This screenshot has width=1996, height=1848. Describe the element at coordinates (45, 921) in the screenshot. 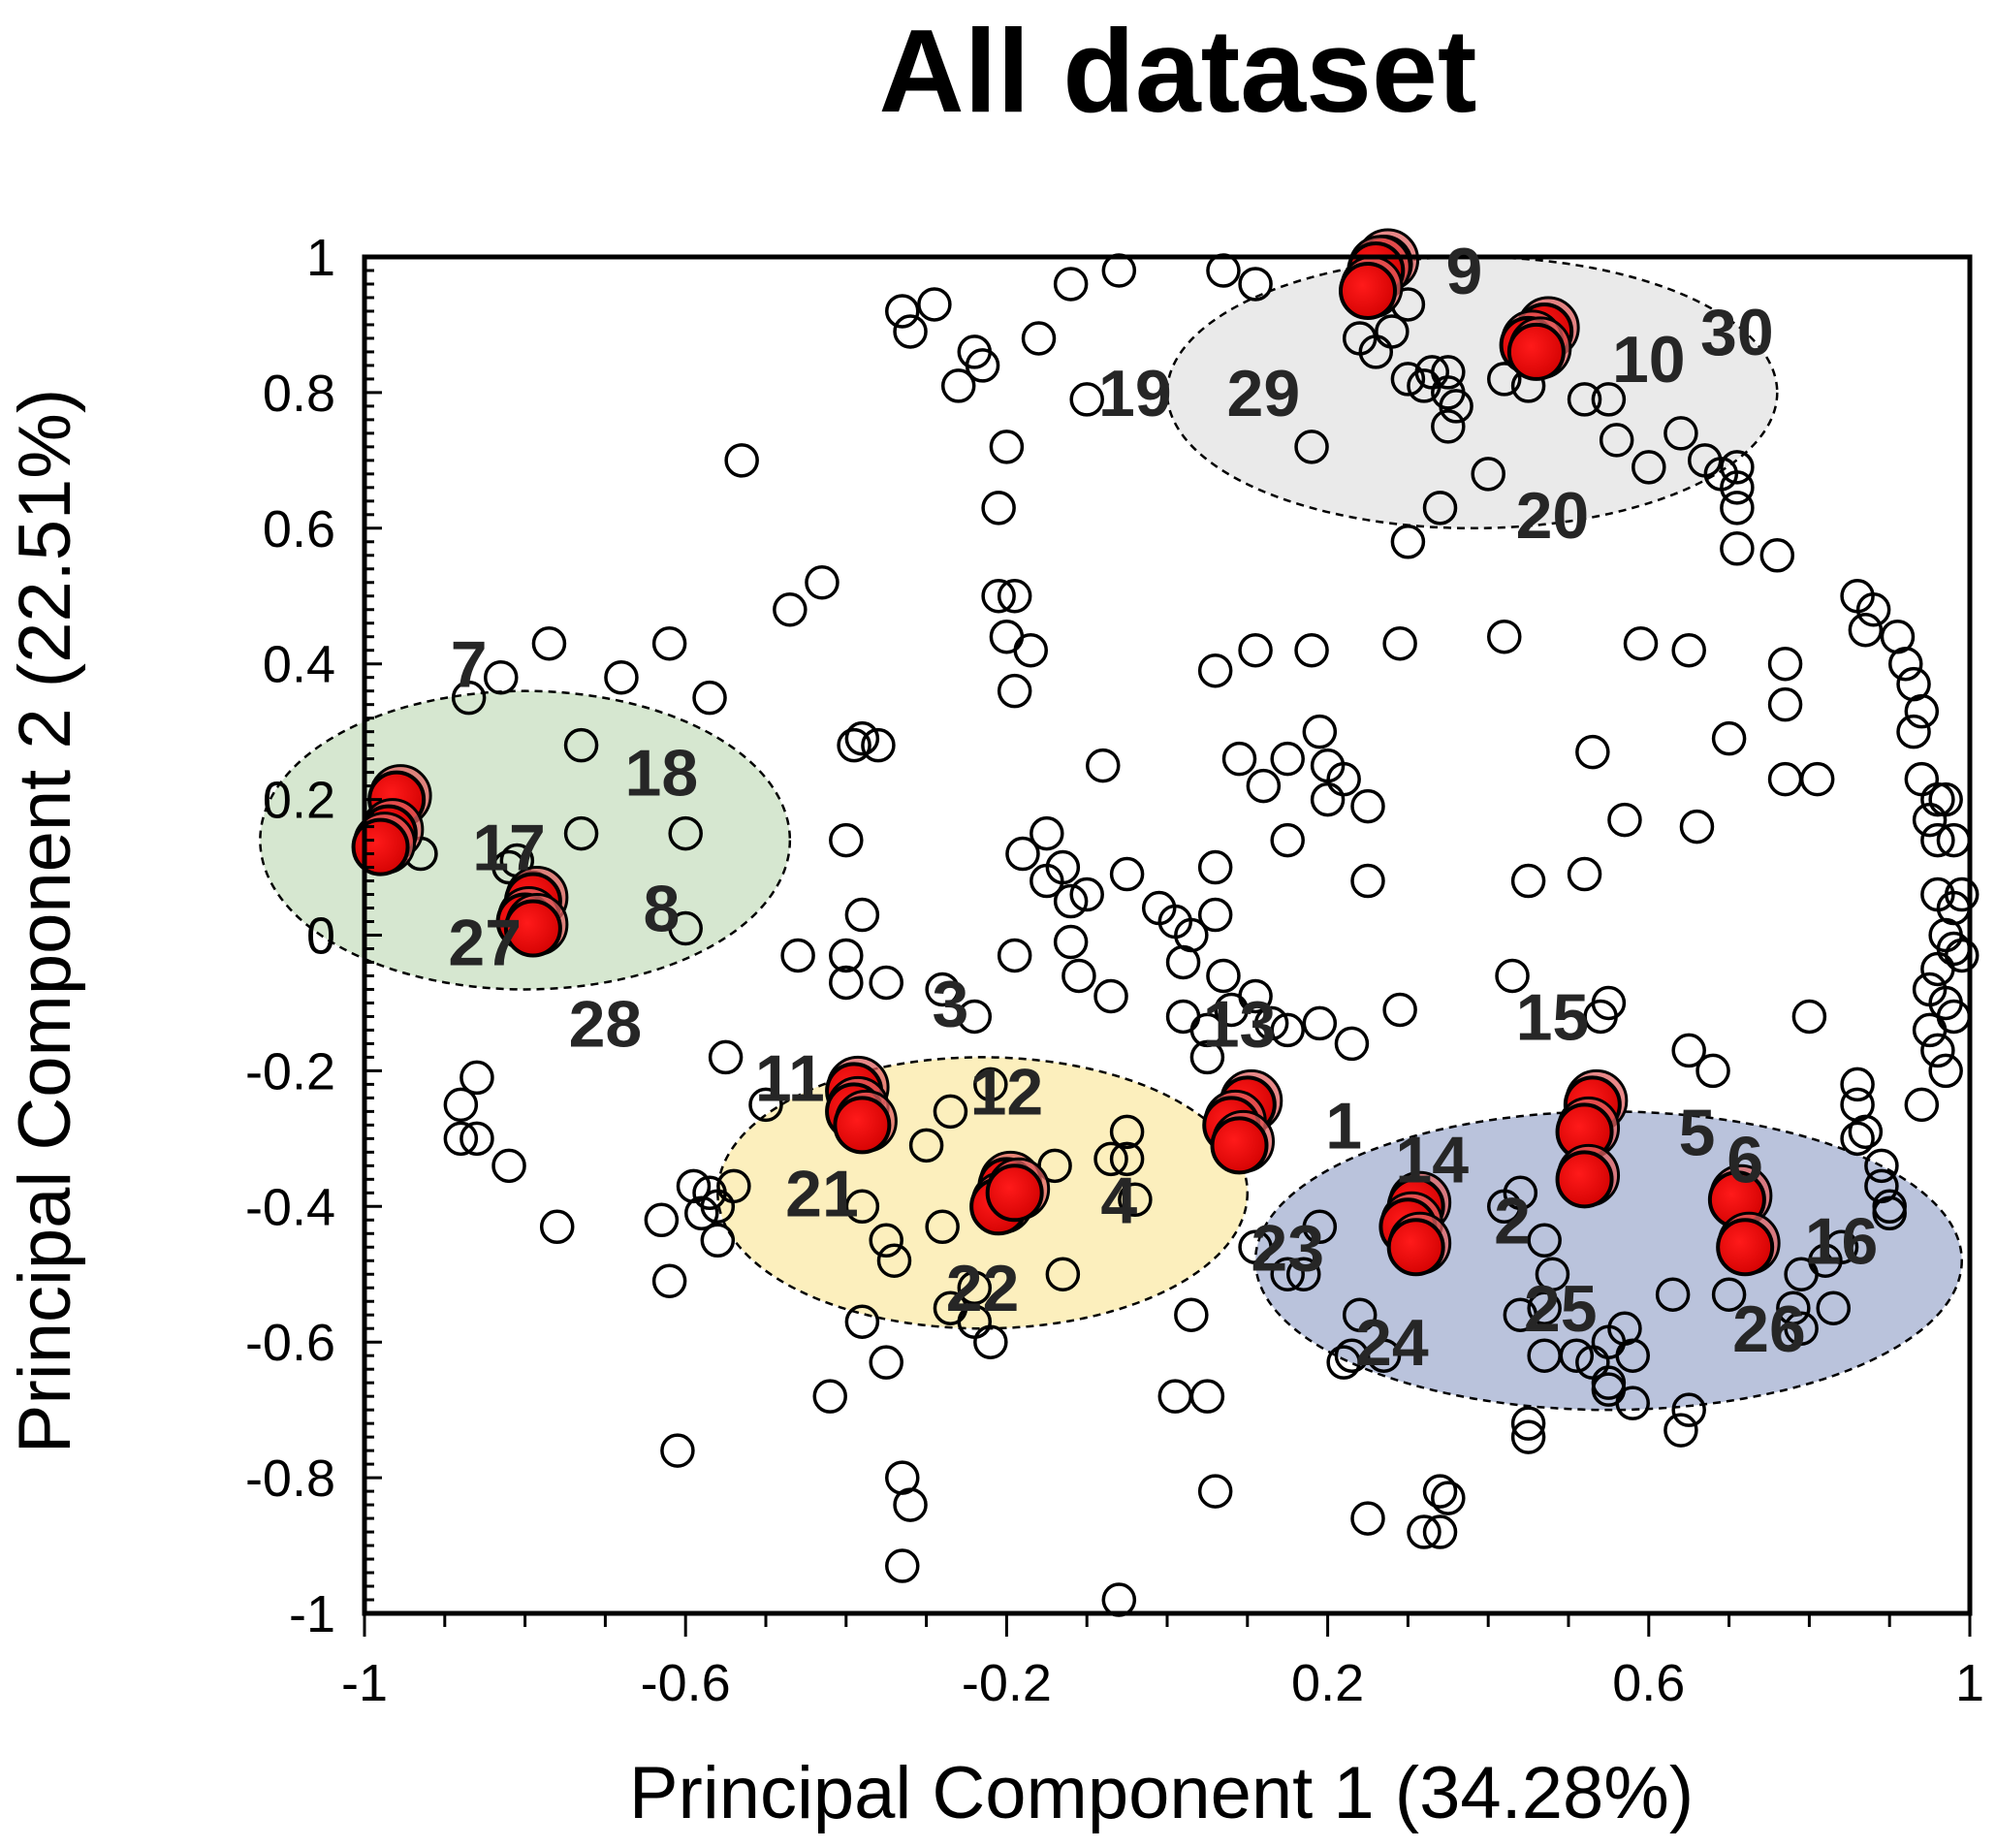

I see `y-axis-title: Principal Component 2 (22.51%)` at that location.